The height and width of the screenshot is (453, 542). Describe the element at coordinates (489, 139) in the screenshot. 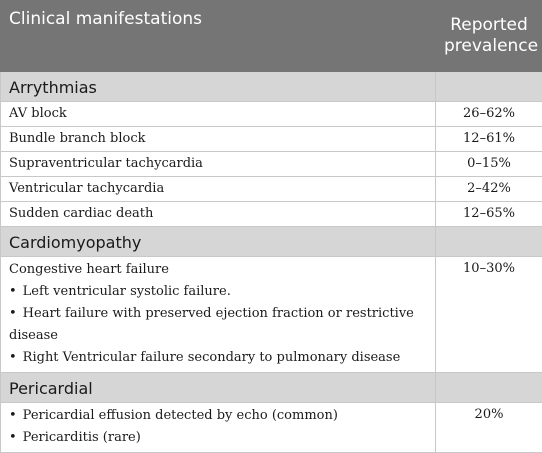

I see `row-value: 12–61%` at that location.